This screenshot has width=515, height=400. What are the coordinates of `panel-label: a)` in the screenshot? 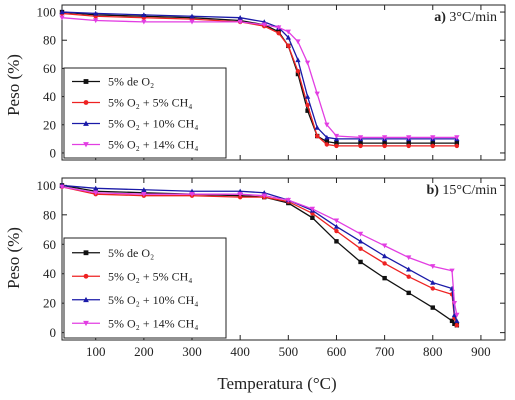 It's located at (441, 17).